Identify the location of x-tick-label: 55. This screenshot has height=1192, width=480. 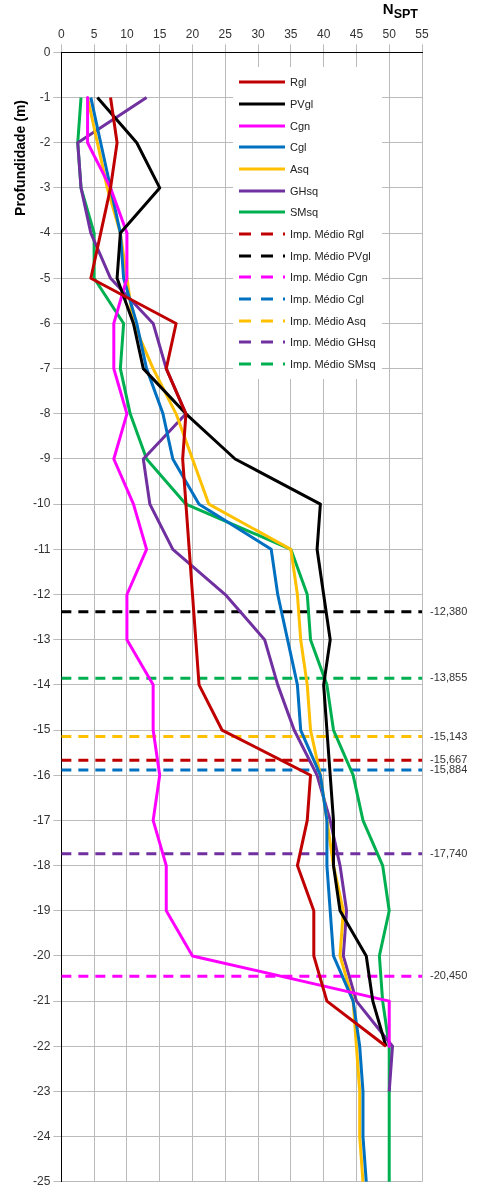
(422, 33).